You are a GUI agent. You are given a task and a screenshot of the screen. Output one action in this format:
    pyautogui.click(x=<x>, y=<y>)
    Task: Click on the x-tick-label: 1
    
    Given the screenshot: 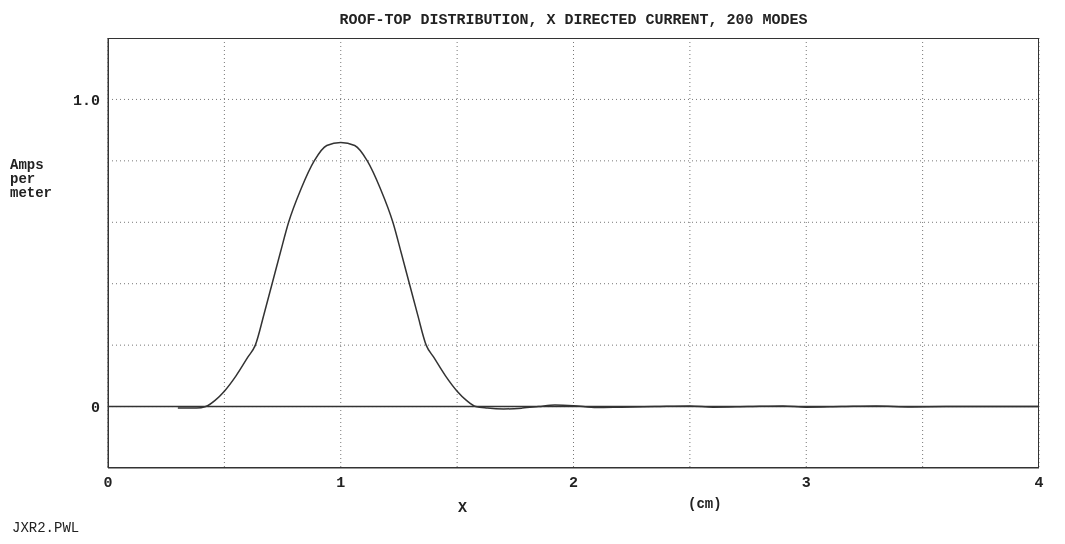 What is the action you would take?
    pyautogui.click(x=341, y=483)
    